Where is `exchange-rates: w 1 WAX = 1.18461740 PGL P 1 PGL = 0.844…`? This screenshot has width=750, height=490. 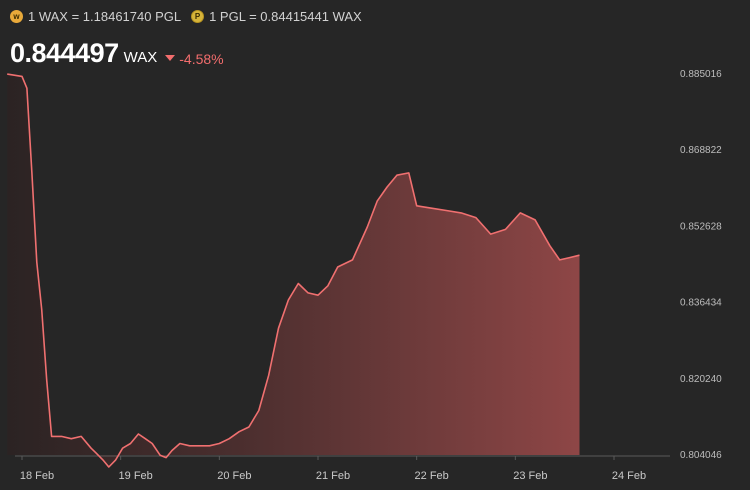
exchange-rates: w 1 WAX = 1.18461740 PGL P 1 PGL = 0.844… is located at coordinates (191, 16).